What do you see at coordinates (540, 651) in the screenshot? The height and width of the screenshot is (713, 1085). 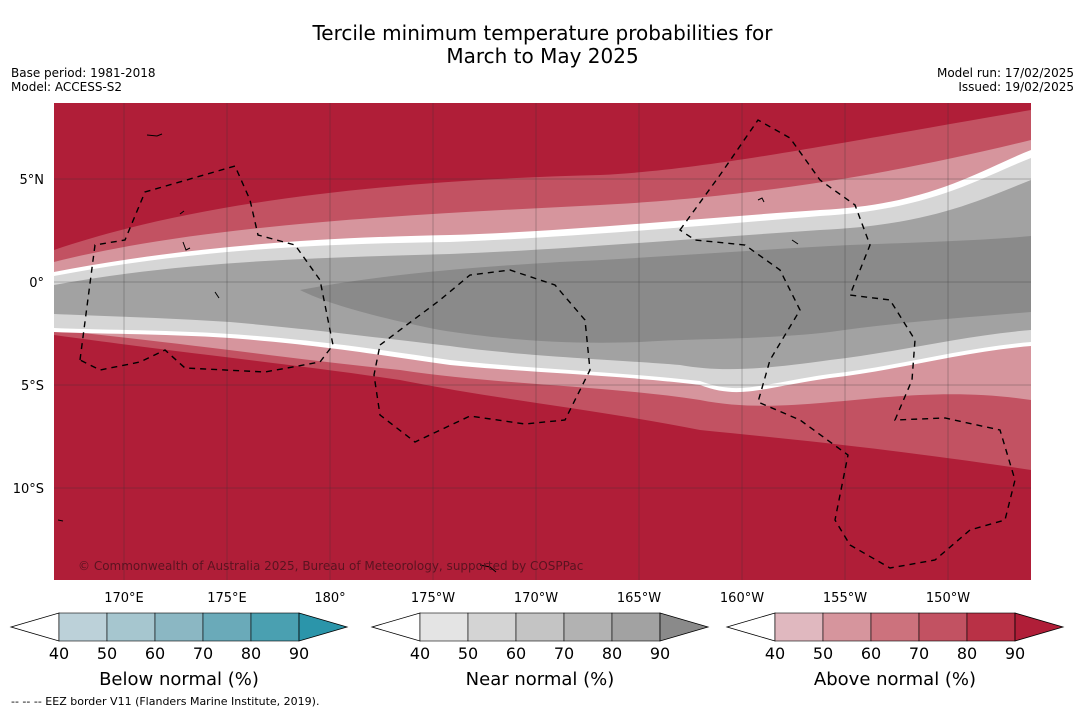 I see `colorbar-2: 40 50 60 70 80 90 Near normal (%)` at bounding box center [540, 651].